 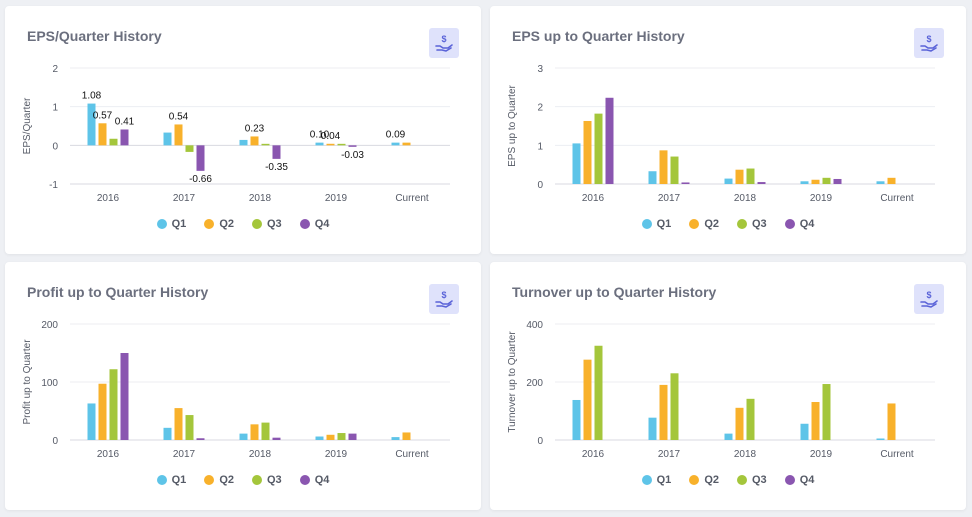 I want to click on x-tick-label: Current, so click(x=412, y=198).